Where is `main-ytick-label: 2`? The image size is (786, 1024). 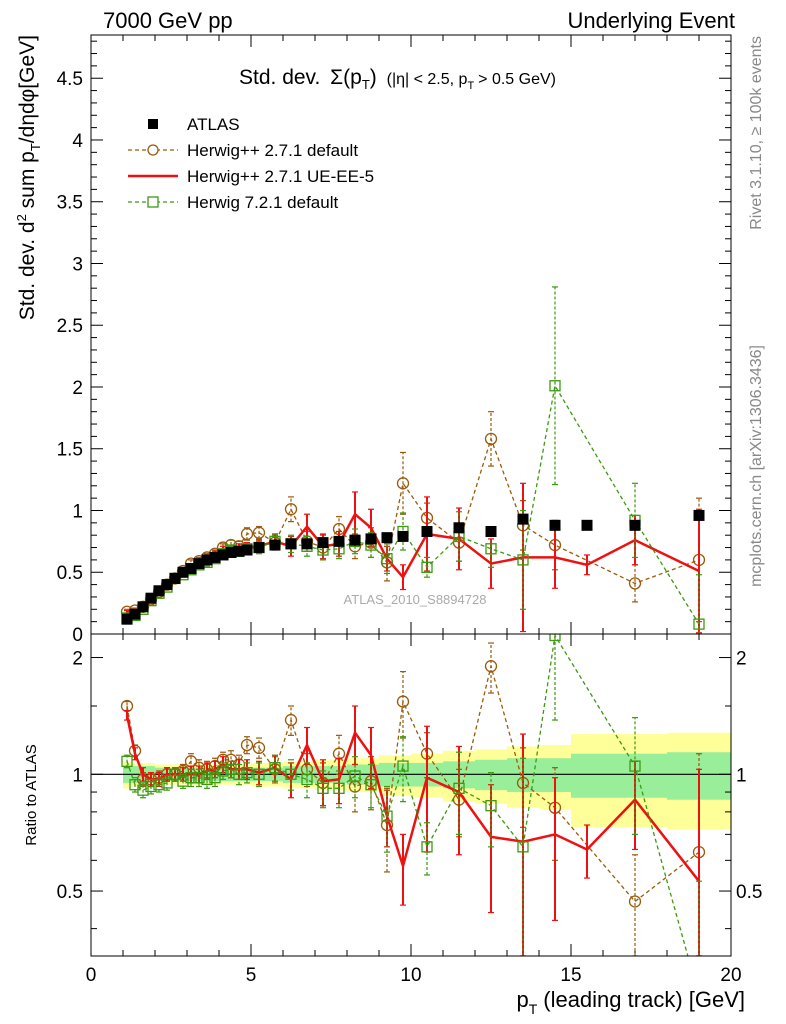 main-ytick-label: 2 is located at coordinates (77, 388).